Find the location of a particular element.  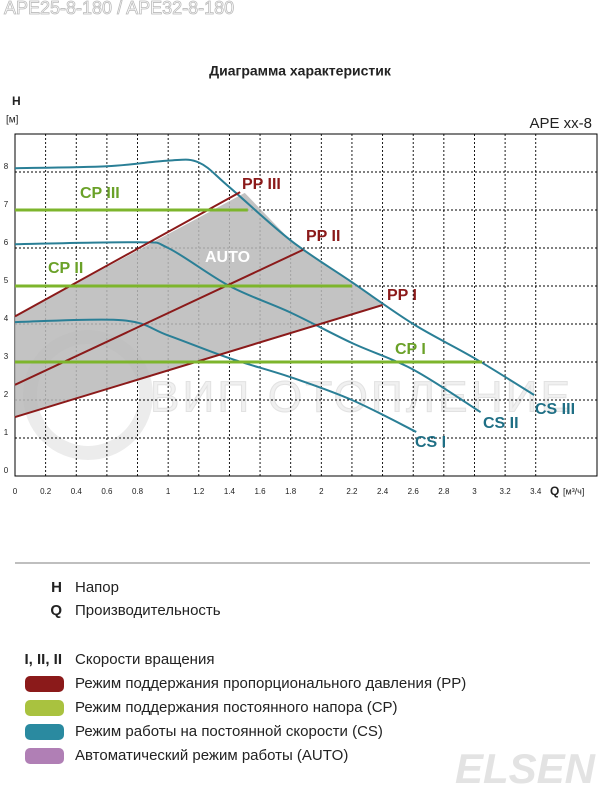

y-tick-label: 3 is located at coordinates (6, 356).